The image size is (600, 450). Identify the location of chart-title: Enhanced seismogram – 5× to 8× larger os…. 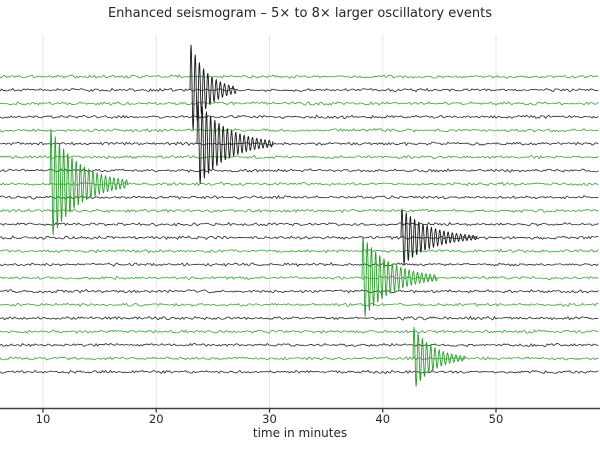
(300, 13).